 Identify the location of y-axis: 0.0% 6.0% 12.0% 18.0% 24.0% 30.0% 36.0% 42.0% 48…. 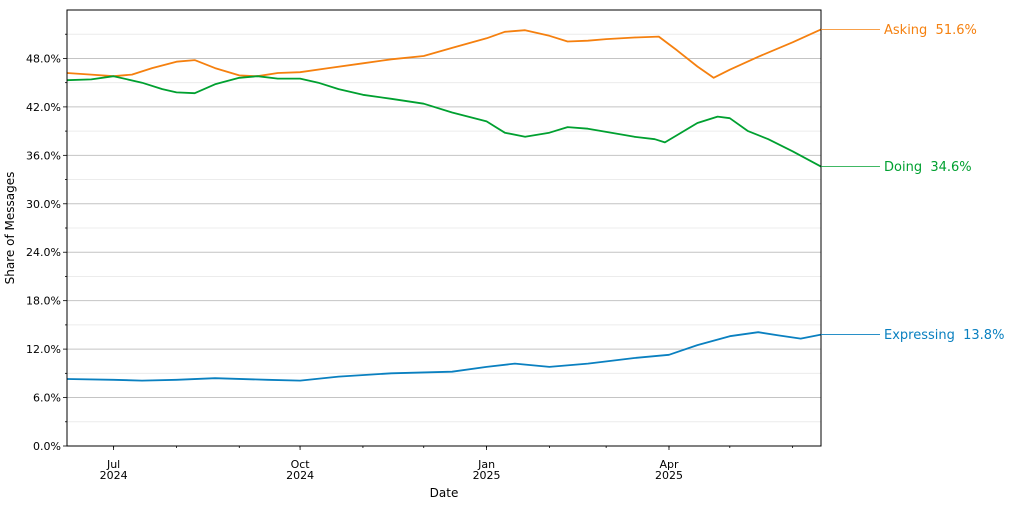
(46, 243).